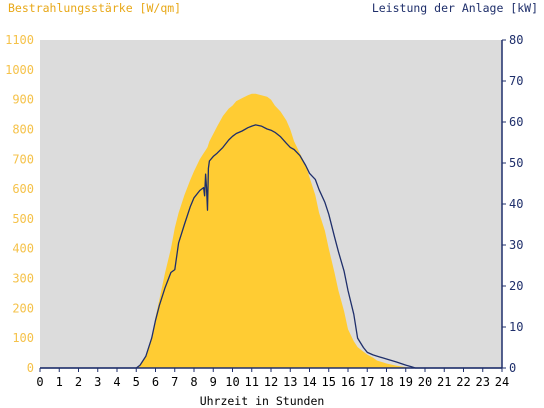 The height and width of the screenshot is (408, 544). What do you see at coordinates (23, 219) in the screenshot?
I see `y-left-tick-label: 500` at bounding box center [23, 219].